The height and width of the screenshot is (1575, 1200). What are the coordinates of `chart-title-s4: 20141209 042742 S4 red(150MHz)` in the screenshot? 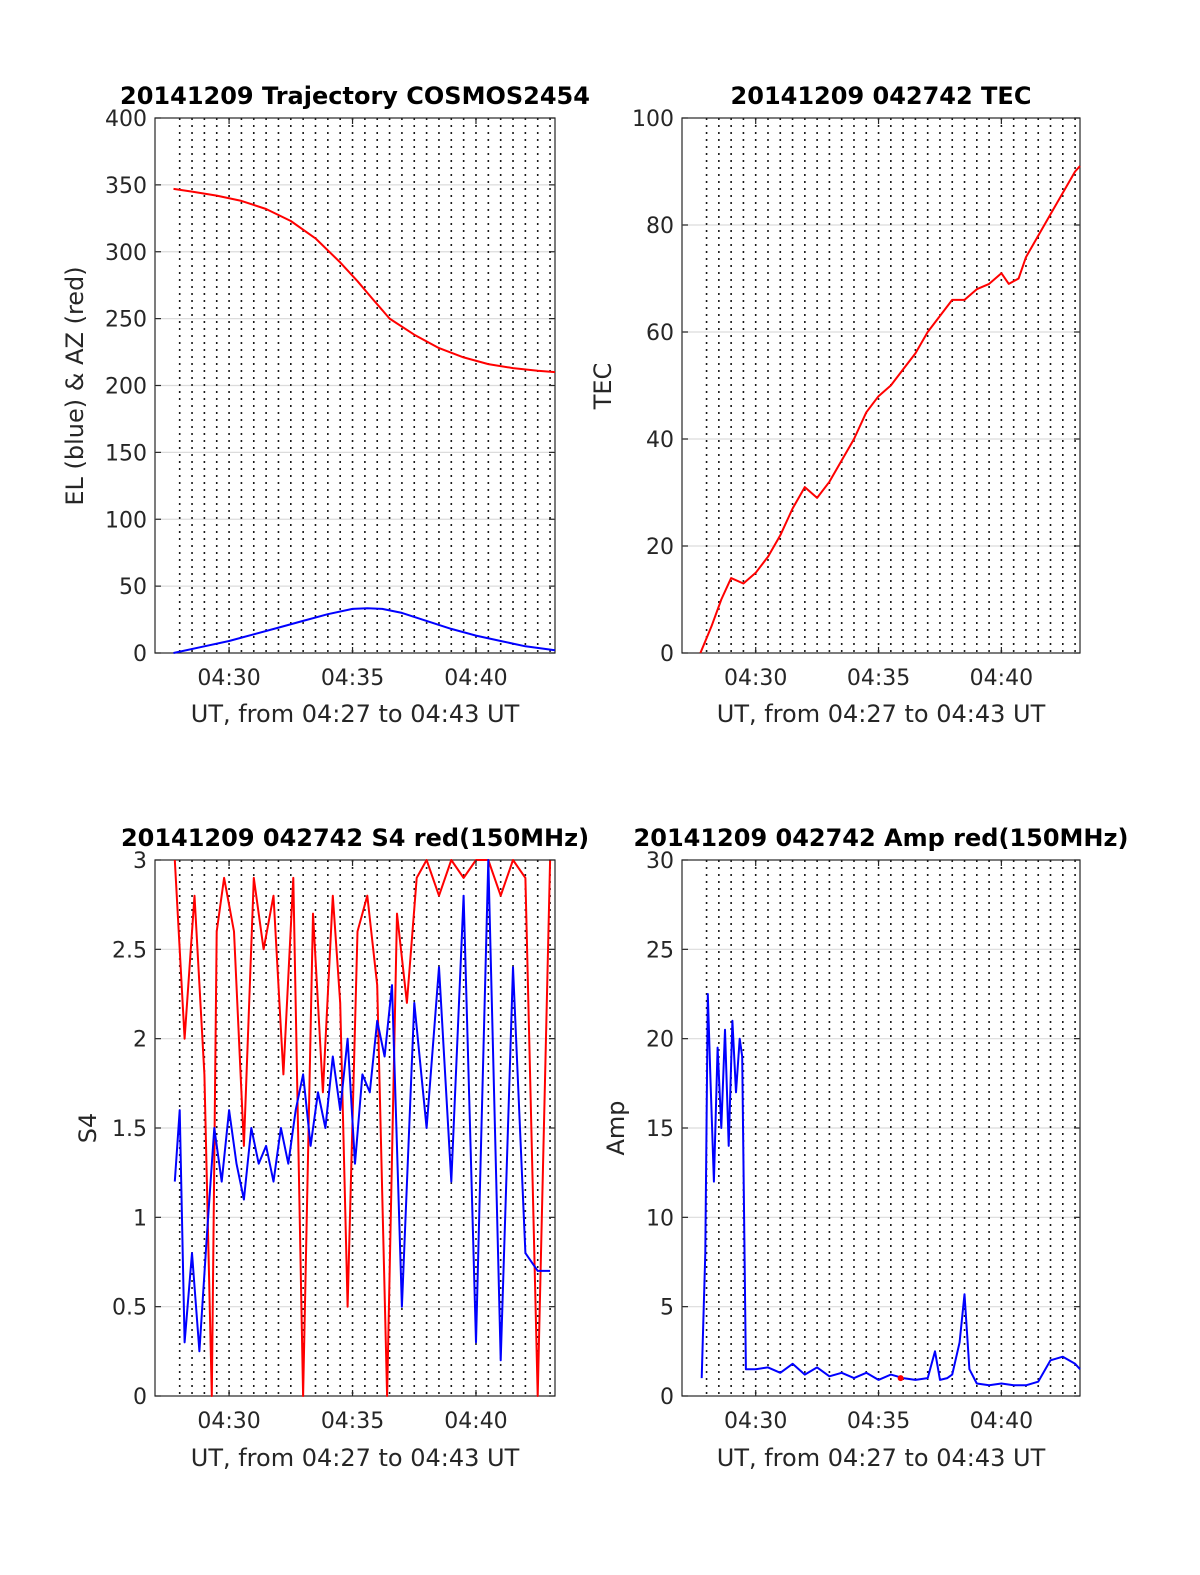 It's located at (355, 838).